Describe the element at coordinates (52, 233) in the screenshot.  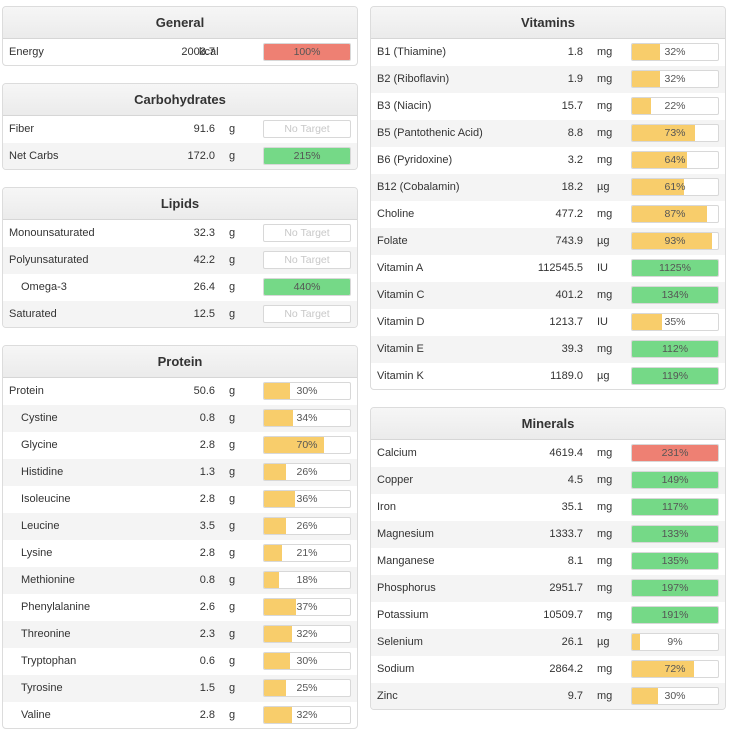
I see `nutrient-name: Monounsaturated` at that location.